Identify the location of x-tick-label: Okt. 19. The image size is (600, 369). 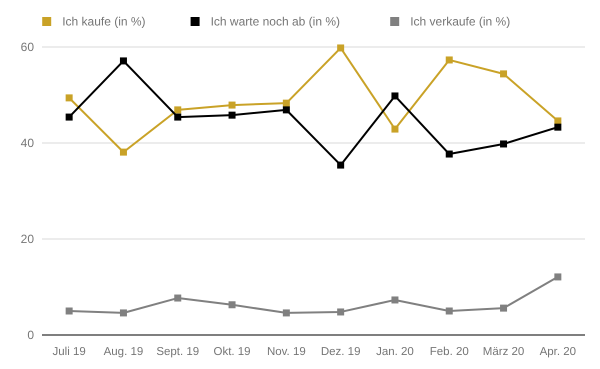
(232, 352).